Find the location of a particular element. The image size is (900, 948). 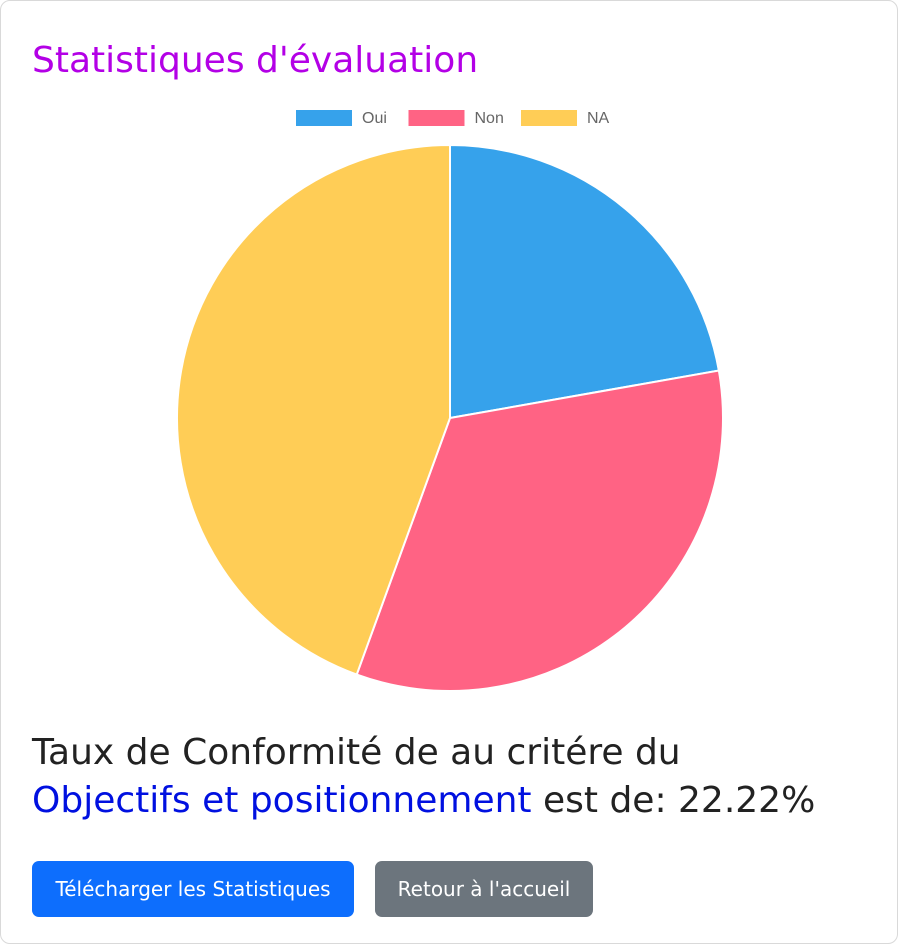

page-title: Statistiques d'évaluation is located at coordinates (255, 60).